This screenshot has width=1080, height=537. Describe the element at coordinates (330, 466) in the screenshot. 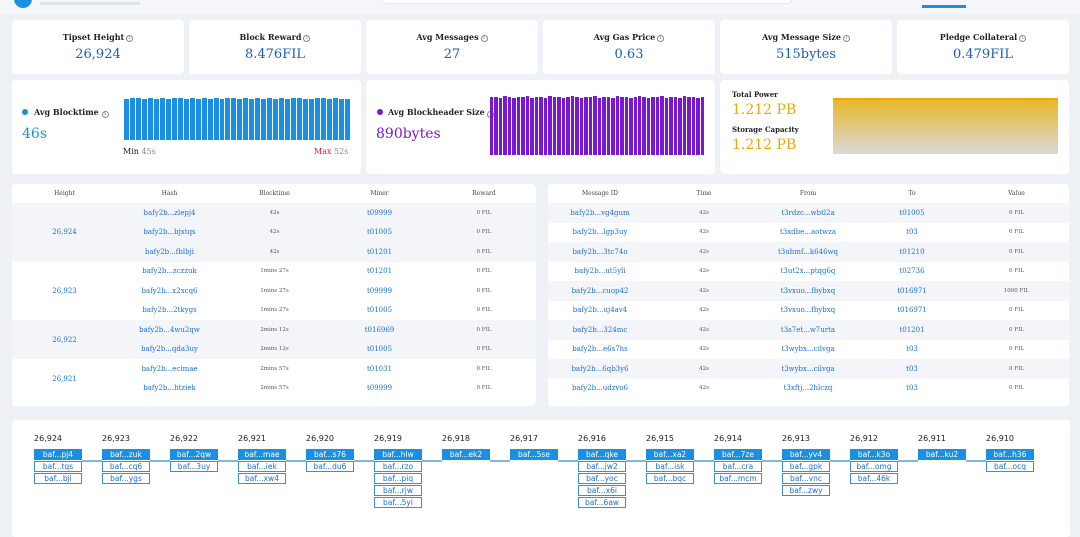

I see `block-node: baf...du6` at that location.